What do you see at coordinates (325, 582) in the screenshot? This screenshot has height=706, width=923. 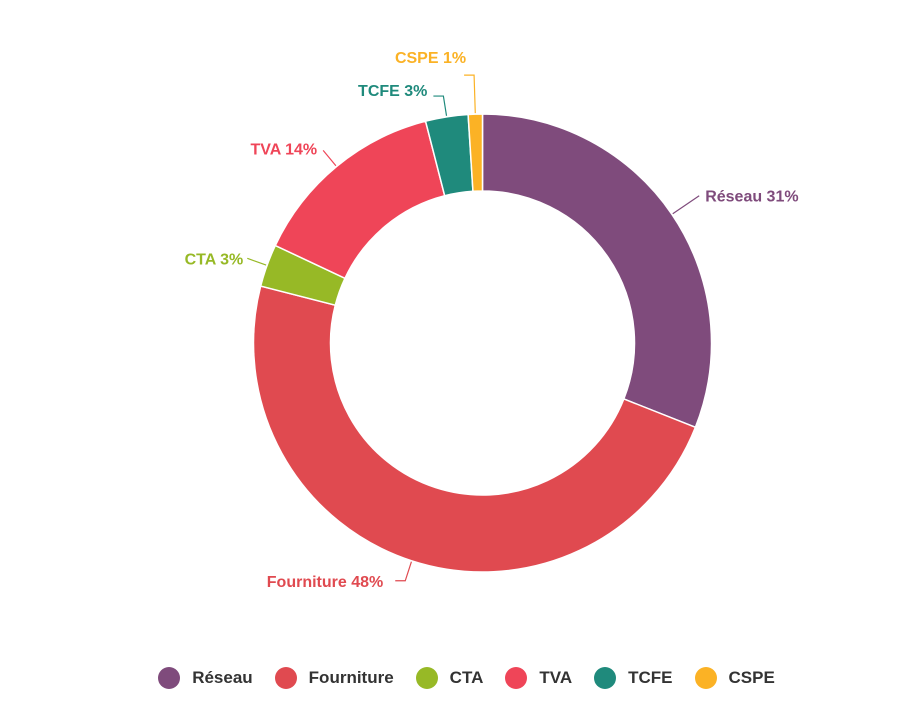 I see `data-label: Fourniture 48%` at bounding box center [325, 582].